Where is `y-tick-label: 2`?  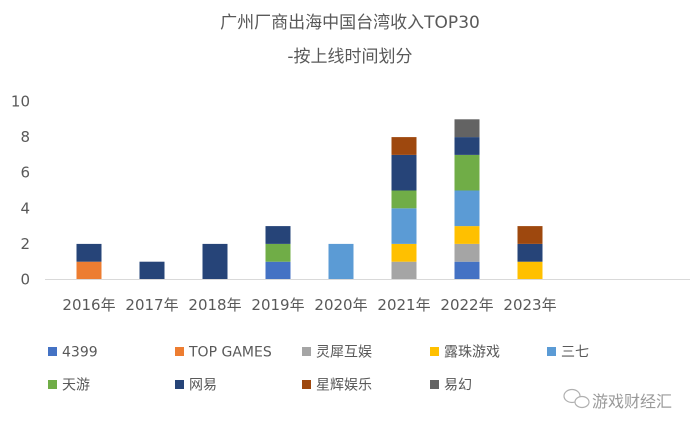
y-tick-label: 2 is located at coordinates (25, 244).